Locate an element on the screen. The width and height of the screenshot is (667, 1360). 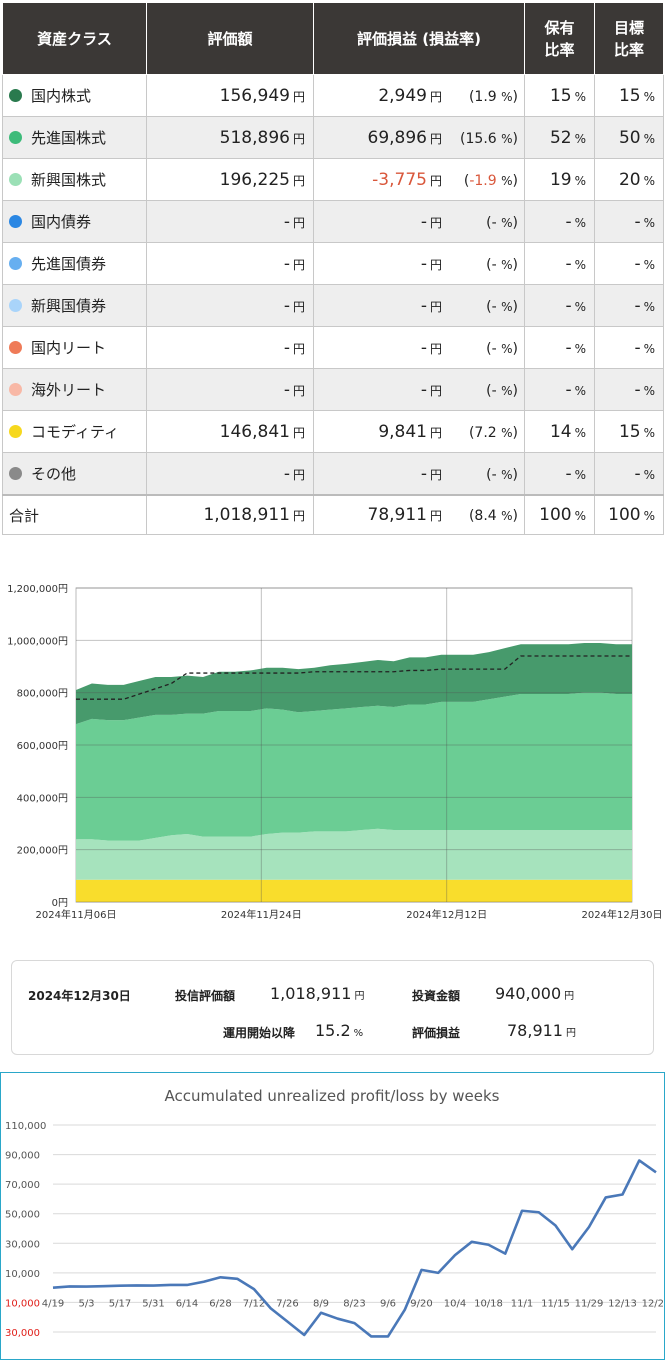
asset-class-cell: 国内株式 is located at coordinates (74, 95).